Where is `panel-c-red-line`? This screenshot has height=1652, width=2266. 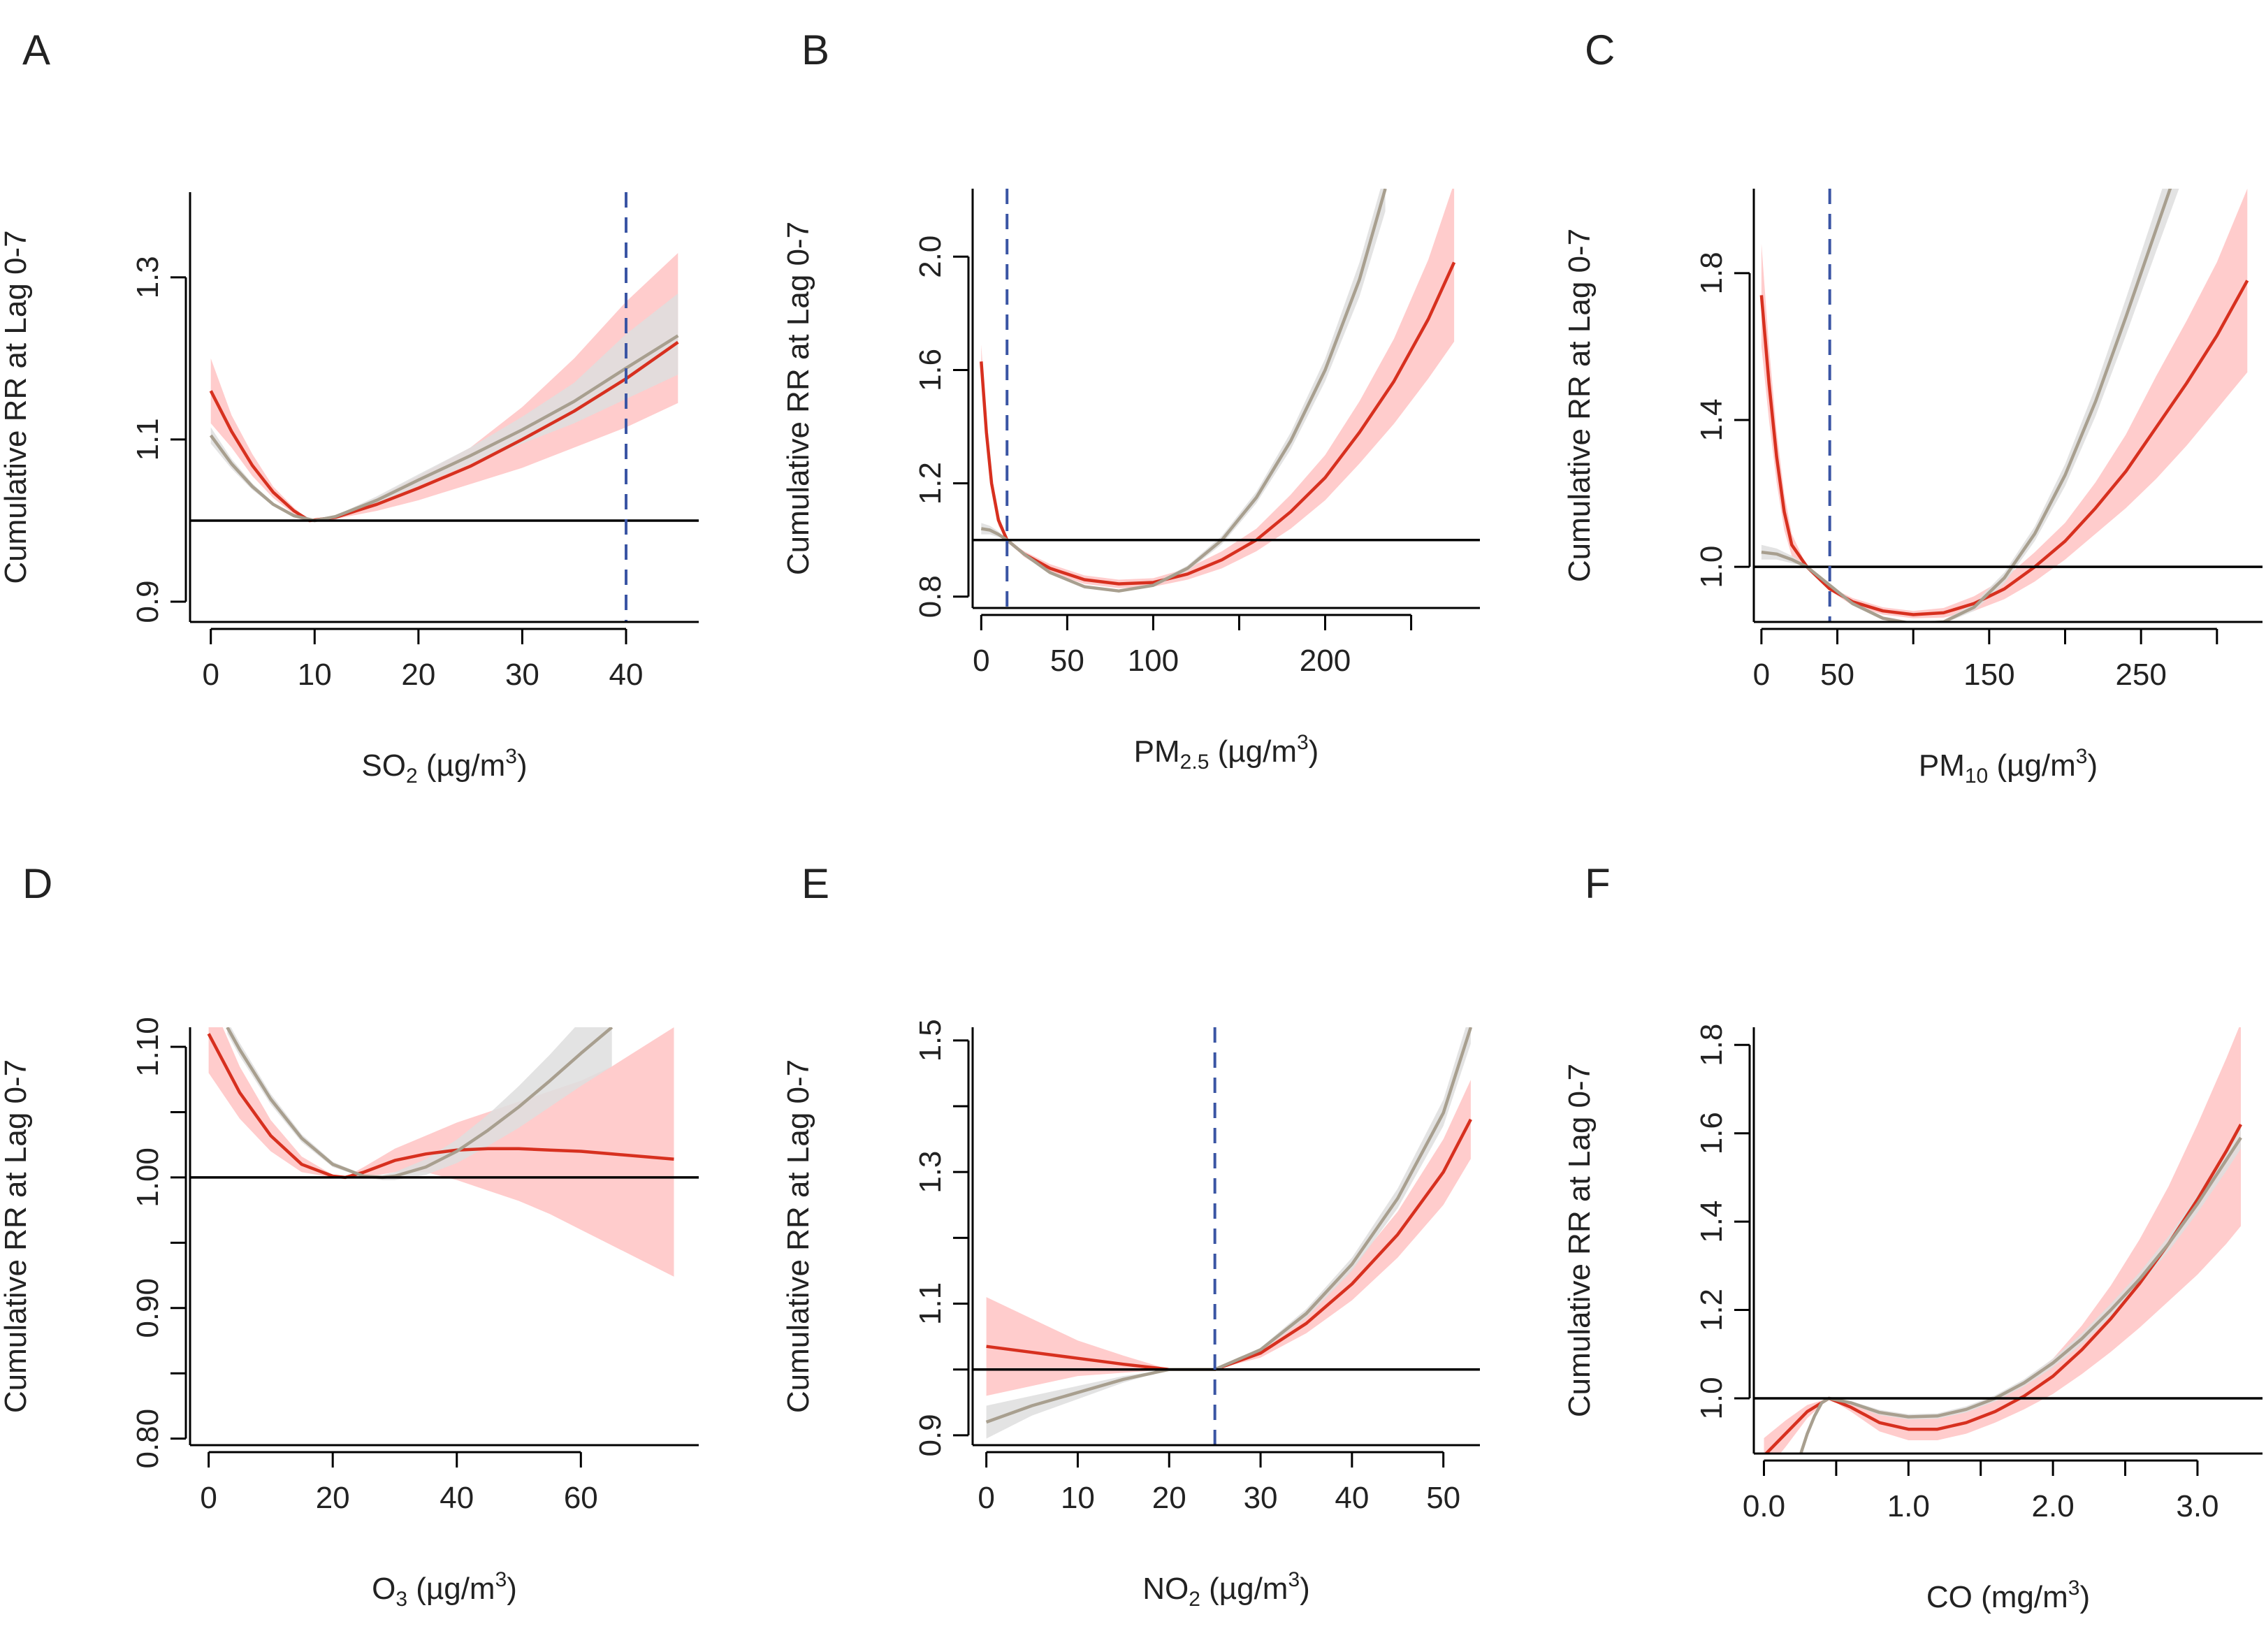 panel-c-red-line is located at coordinates (2004, 448).